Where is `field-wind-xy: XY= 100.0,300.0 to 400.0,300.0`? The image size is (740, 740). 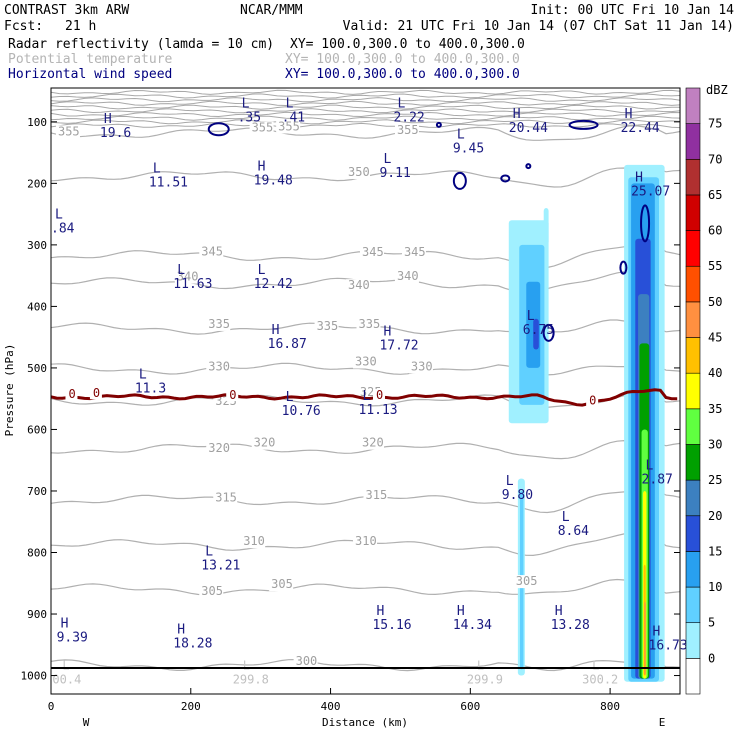 field-wind-xy: XY= 100.0,300.0 to 400.0,300.0 is located at coordinates (402, 74).